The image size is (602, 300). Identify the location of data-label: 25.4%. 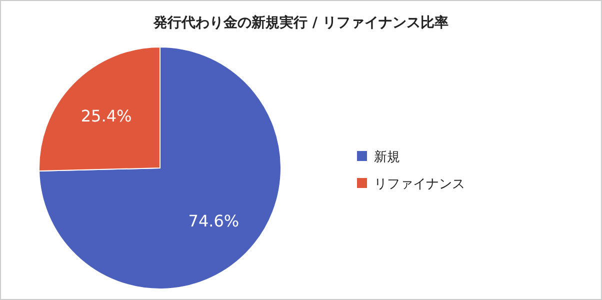
(106, 116).